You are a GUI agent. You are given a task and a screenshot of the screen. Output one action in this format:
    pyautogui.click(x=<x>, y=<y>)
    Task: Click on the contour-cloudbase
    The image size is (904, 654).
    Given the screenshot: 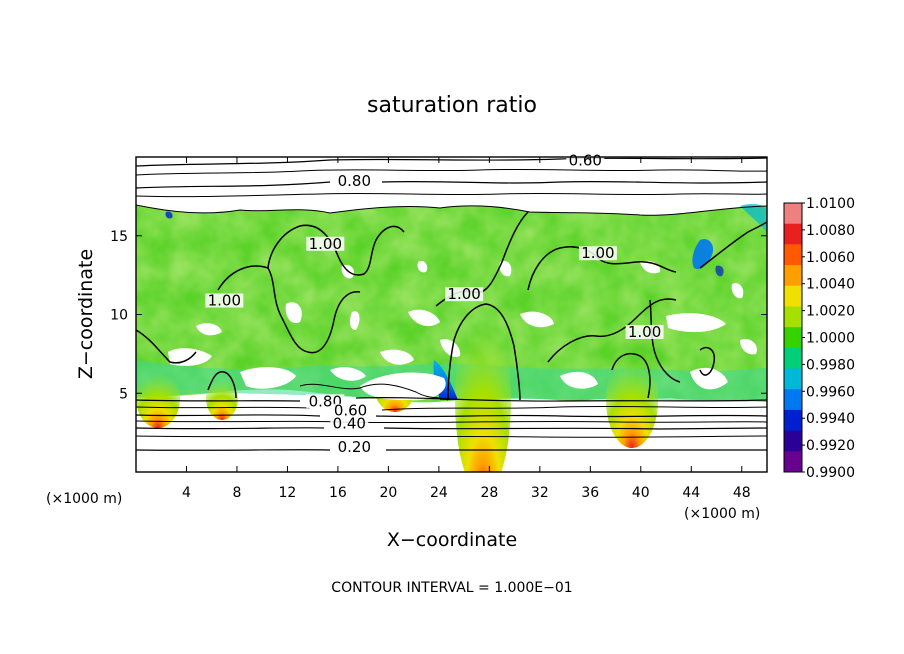 What is the action you would take?
    pyautogui.click(x=374, y=392)
    